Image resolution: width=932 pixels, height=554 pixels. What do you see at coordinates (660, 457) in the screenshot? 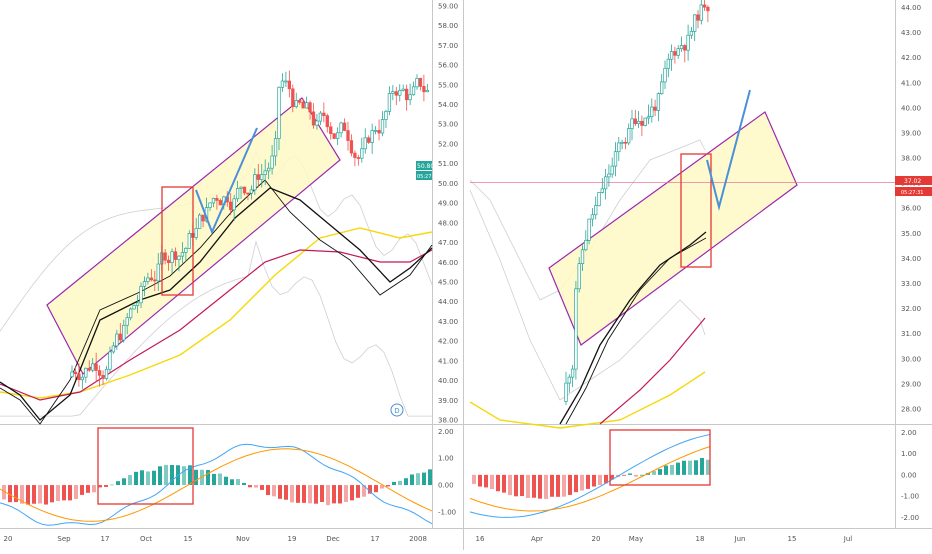
I see `macd-highlight-box` at bounding box center [660, 457].